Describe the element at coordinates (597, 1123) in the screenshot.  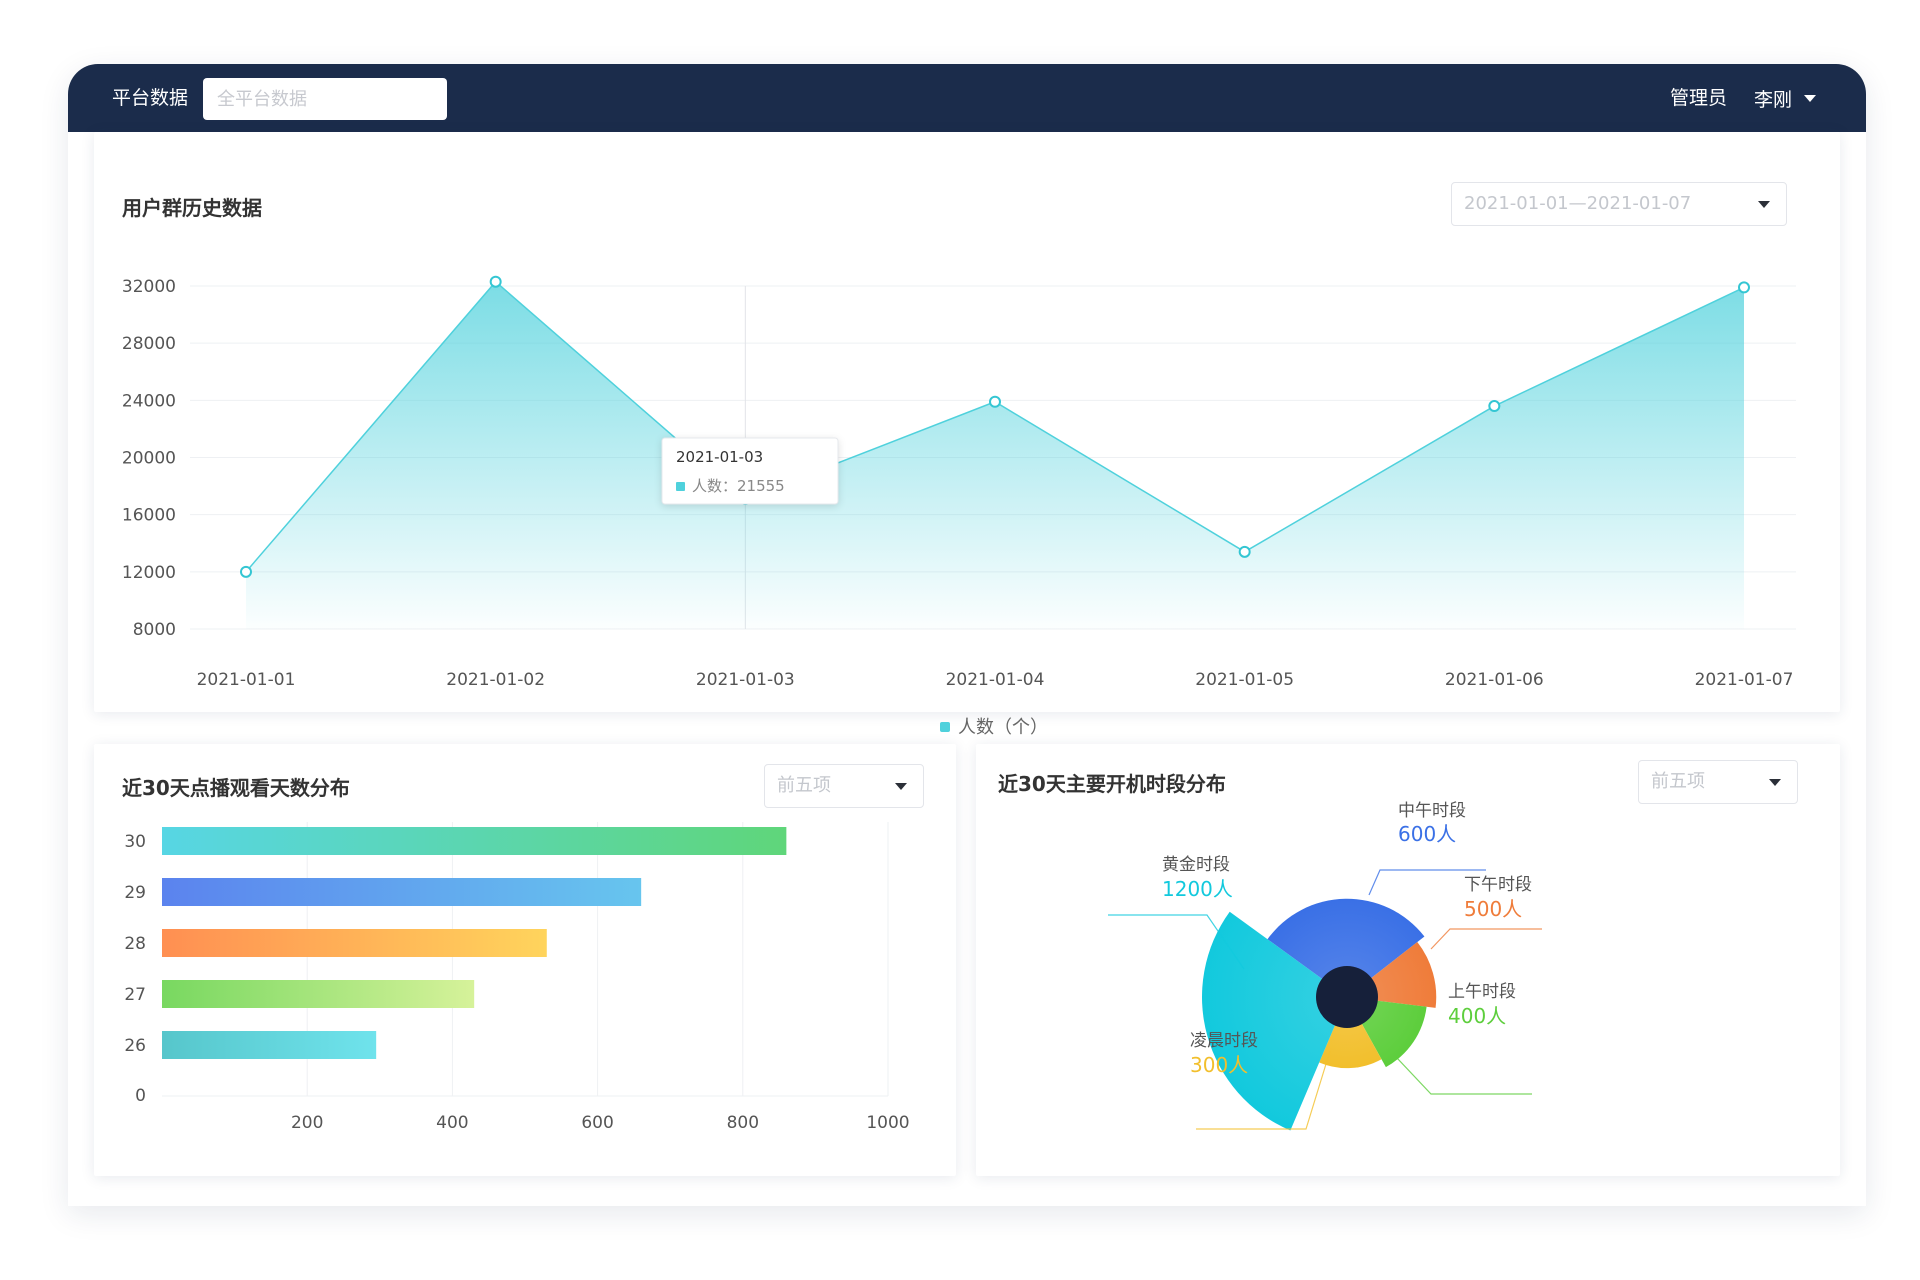
I see `x-tick-label: 600` at that location.